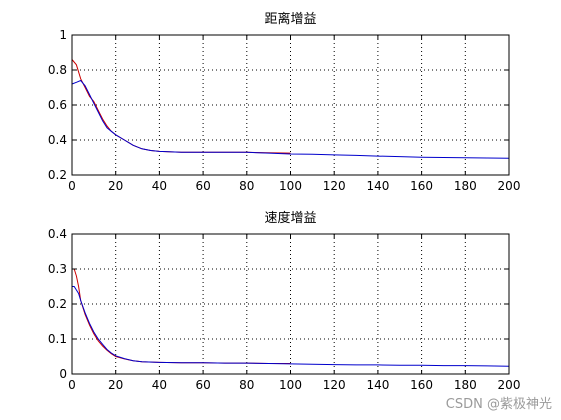 Image resolution: width=561 pixels, height=420 pixels. I want to click on y-tick-label: 0, so click(63, 374).